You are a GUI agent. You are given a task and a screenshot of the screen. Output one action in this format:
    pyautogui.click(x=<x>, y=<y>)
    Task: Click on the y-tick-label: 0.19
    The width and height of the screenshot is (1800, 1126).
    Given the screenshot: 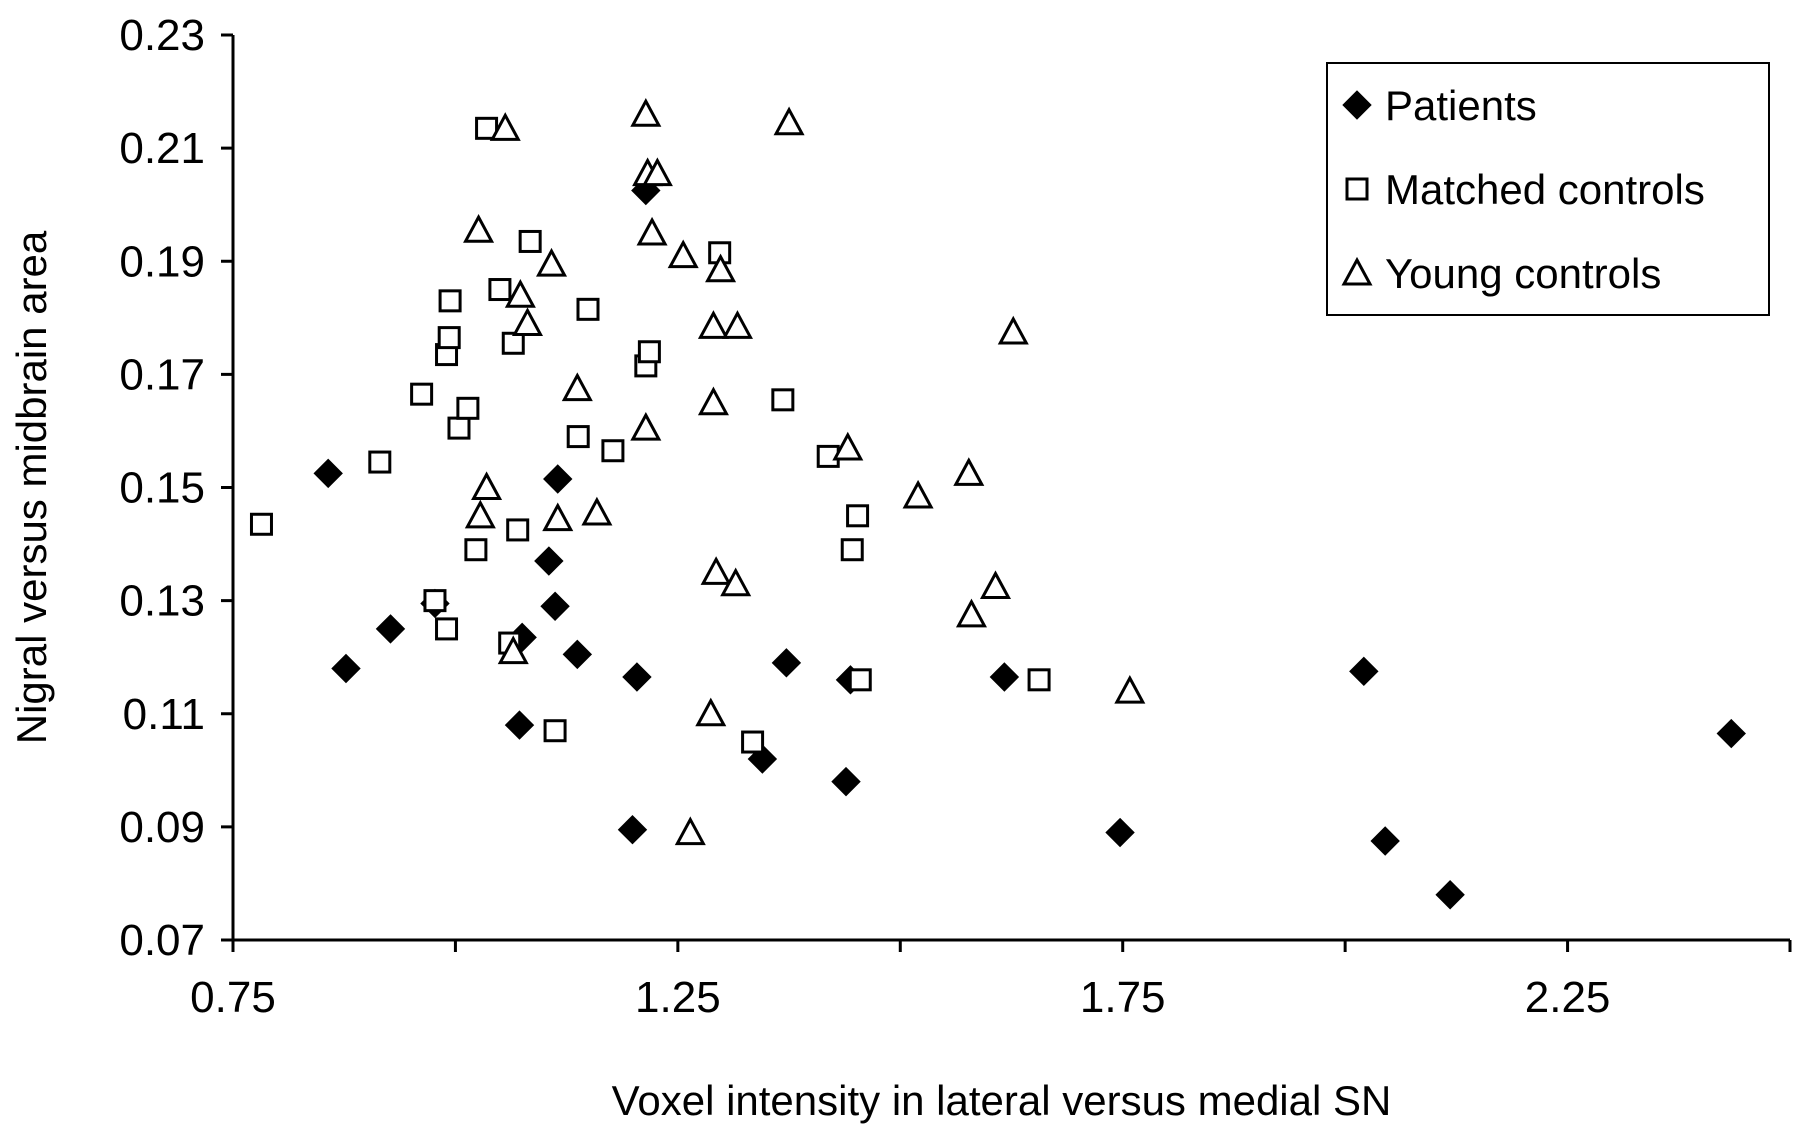 What is the action you would take?
    pyautogui.click(x=162, y=261)
    